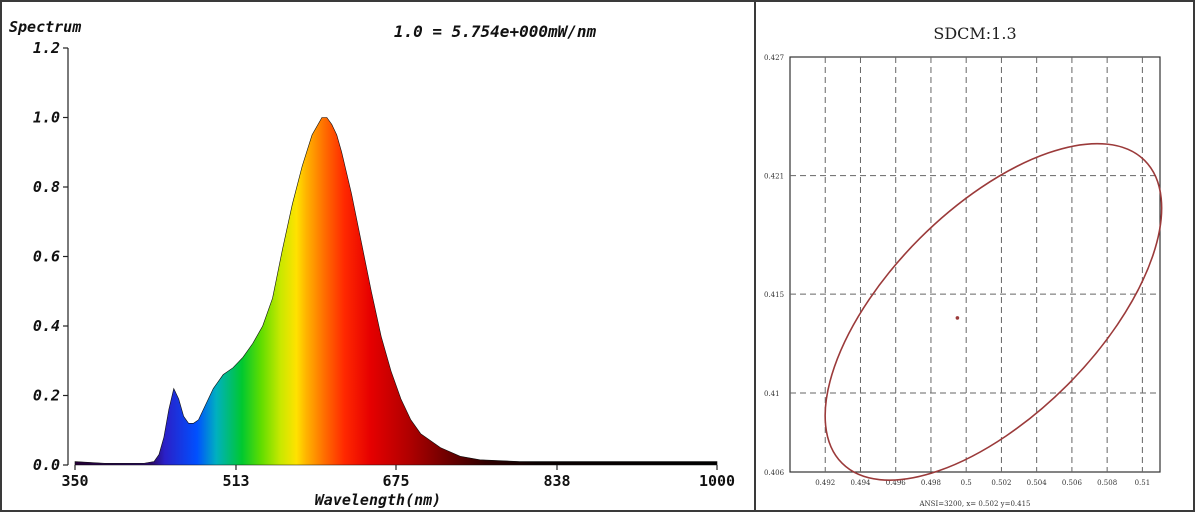 This screenshot has height=515, width=1196. What do you see at coordinates (974, 504) in the screenshot?
I see `chromaticity-caption: ANSI=3200, x= 0.502 y=0.415` at bounding box center [974, 504].